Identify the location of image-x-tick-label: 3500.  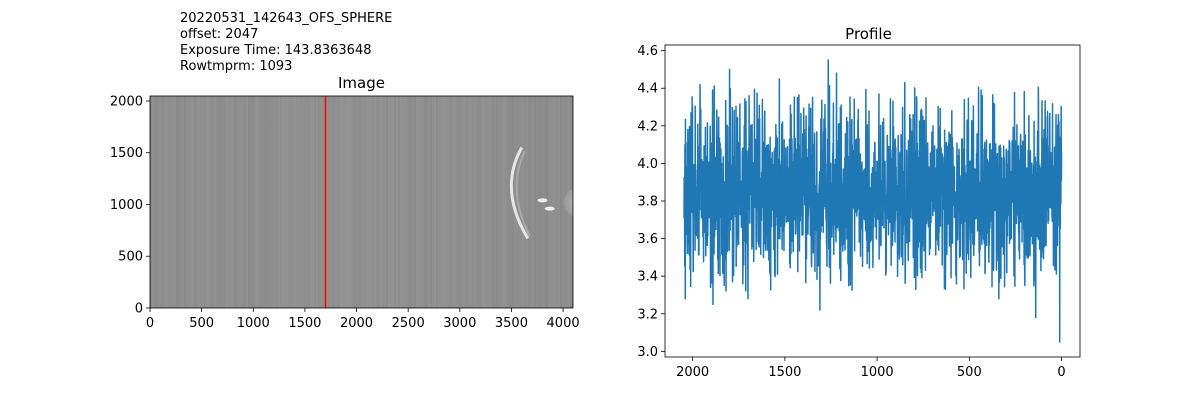
(511, 323).